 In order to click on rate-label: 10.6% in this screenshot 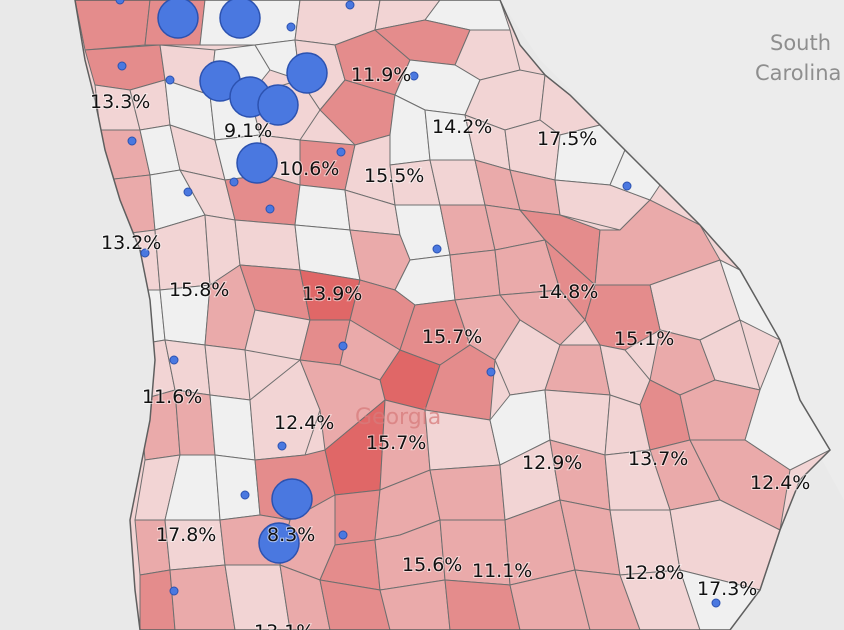, I will do `click(309, 169)`.